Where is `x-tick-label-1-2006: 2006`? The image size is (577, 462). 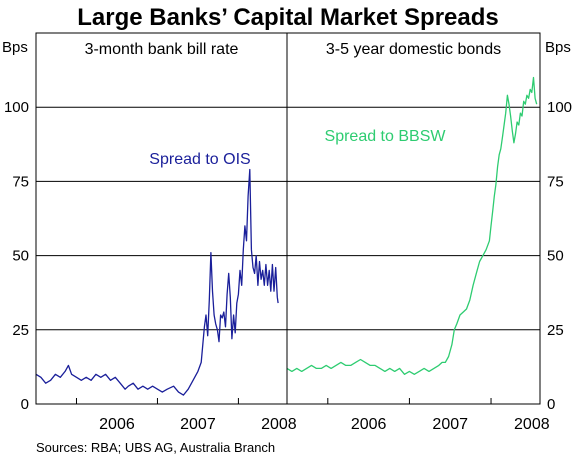 x-tick-label-1-2006: 2006 is located at coordinates (117, 424).